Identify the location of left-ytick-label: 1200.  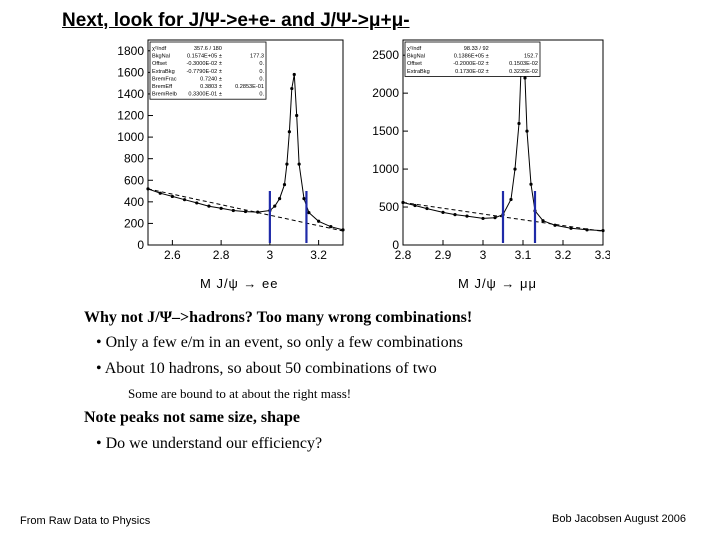
(130, 116).